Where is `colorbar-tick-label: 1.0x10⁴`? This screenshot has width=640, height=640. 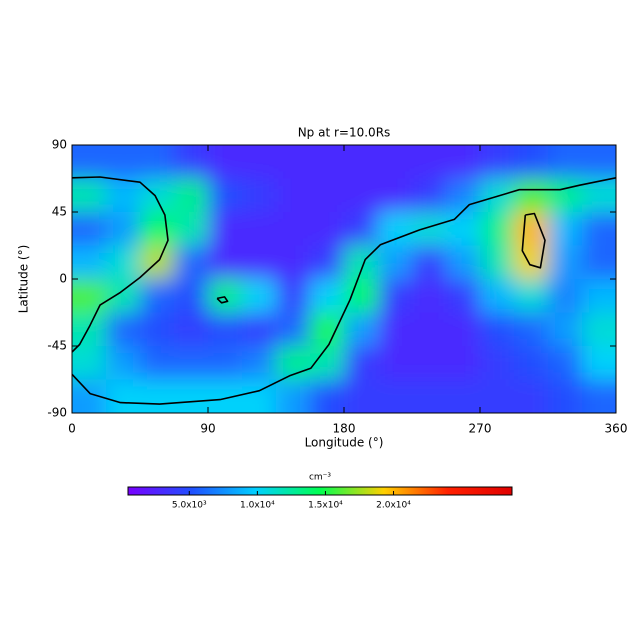 colorbar-tick-label: 1.0x10⁴ is located at coordinates (257, 506).